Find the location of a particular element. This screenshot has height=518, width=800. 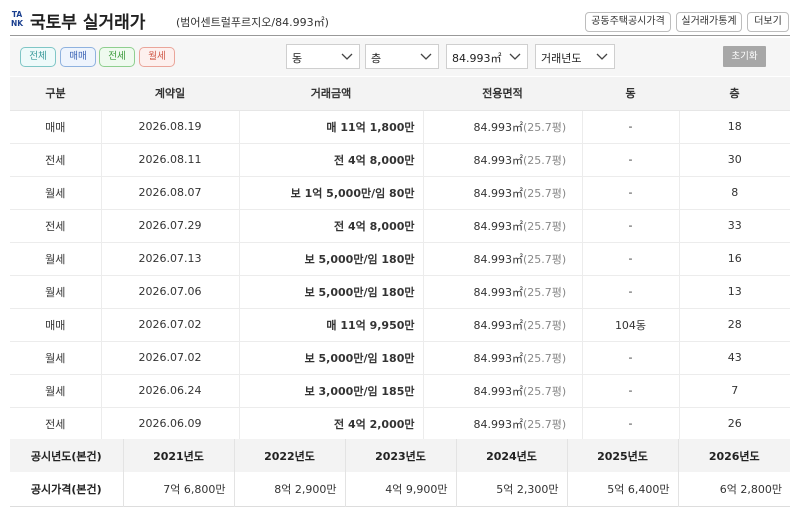

year-select: 거래년도 is located at coordinates (575, 56).